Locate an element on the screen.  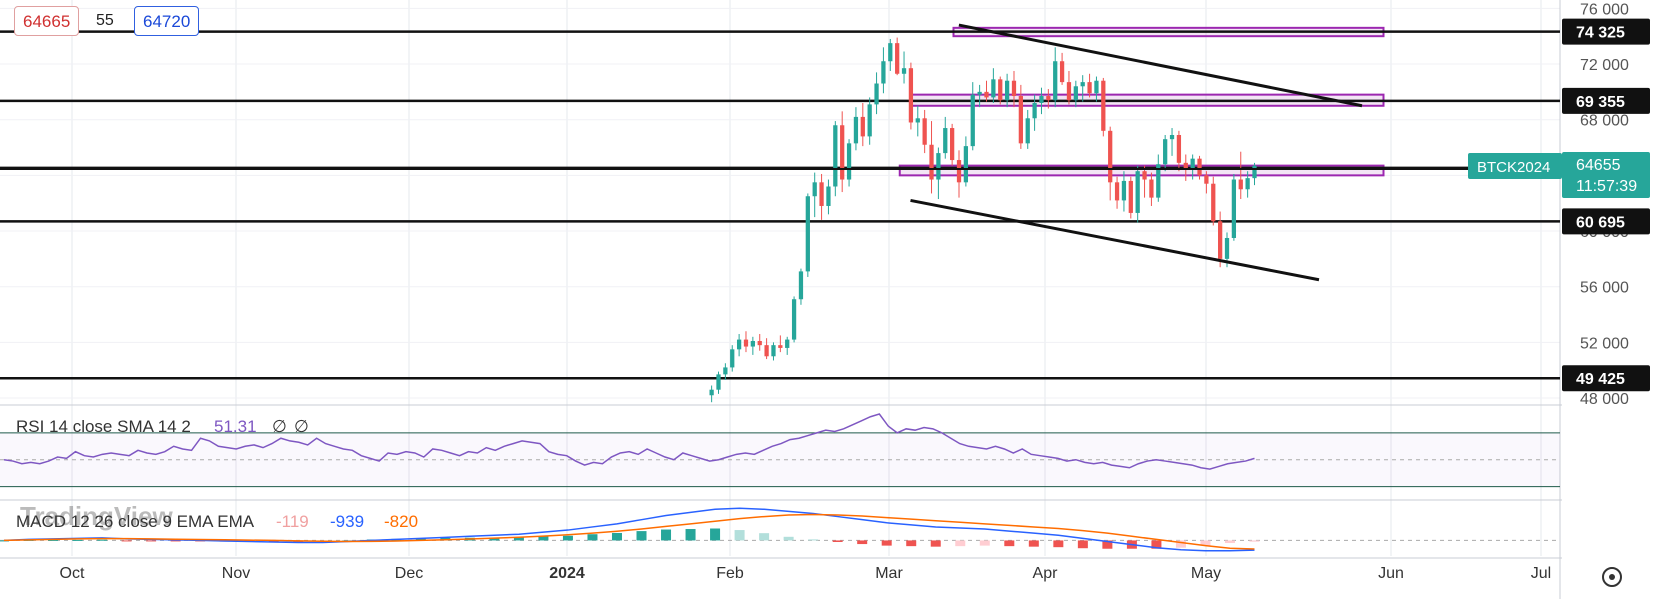
branding: TradingView is located at coordinates (96, 516).